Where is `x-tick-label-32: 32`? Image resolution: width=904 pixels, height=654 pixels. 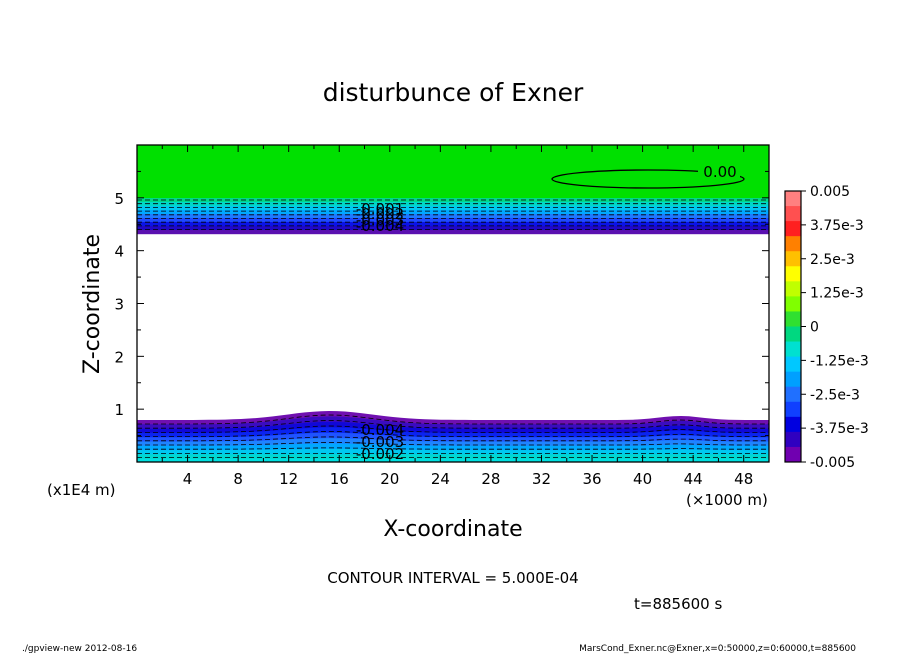
x-tick-label-32: 32 is located at coordinates (541, 479).